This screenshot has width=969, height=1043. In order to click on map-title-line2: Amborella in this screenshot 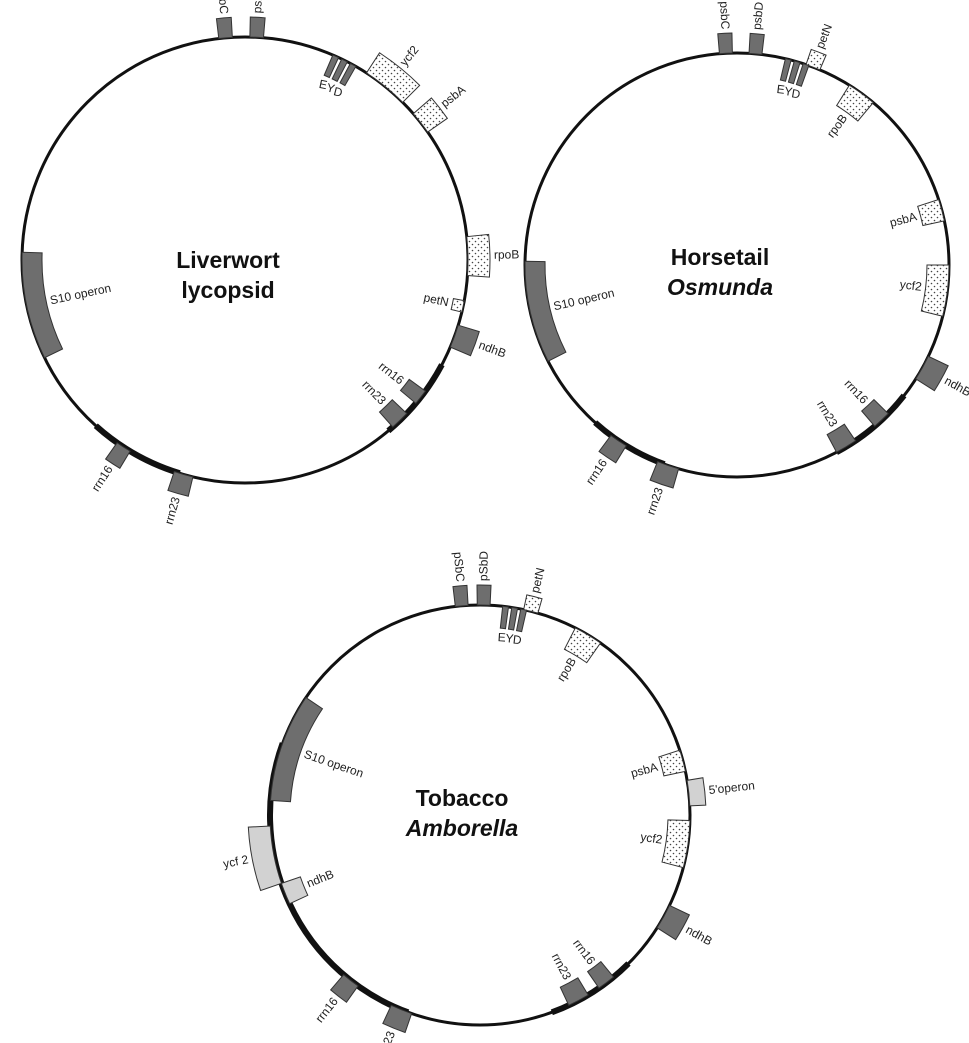, I will do `click(462, 828)`.